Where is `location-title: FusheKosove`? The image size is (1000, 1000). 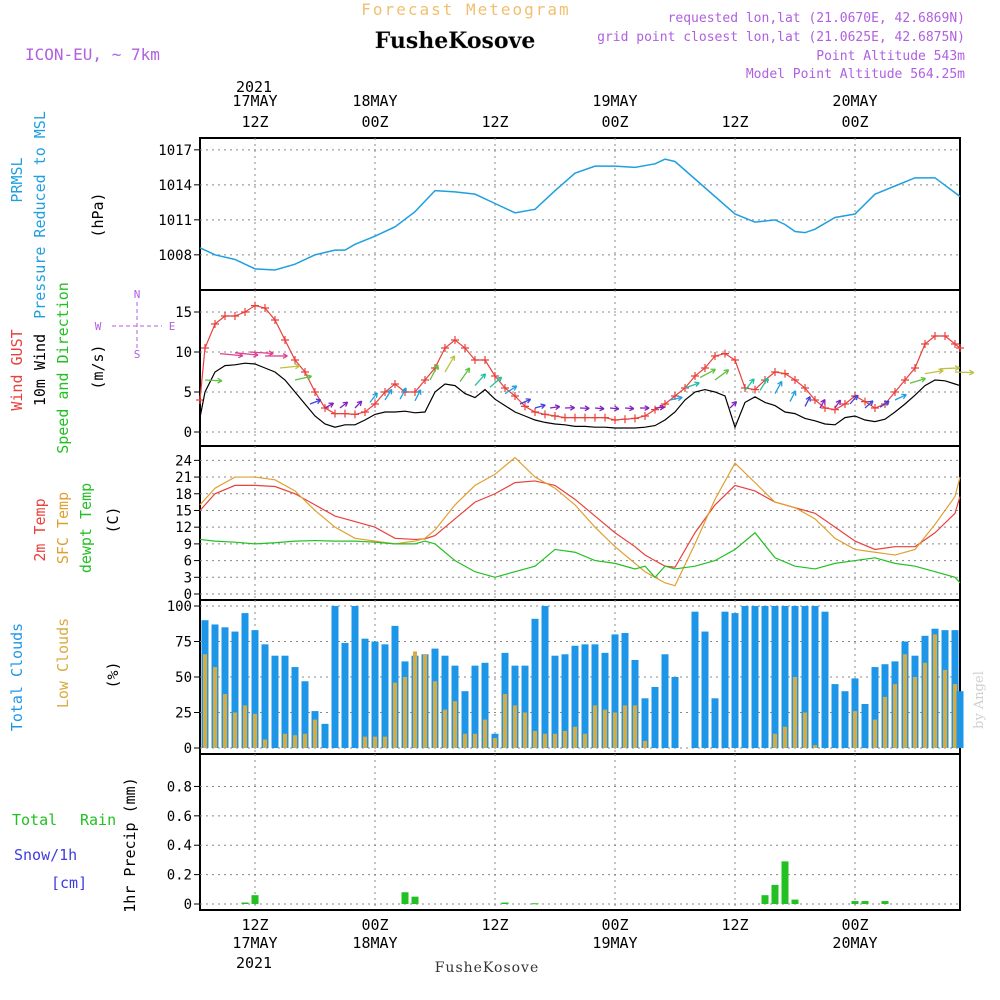
location-title: FusheKosove is located at coordinates (455, 41).